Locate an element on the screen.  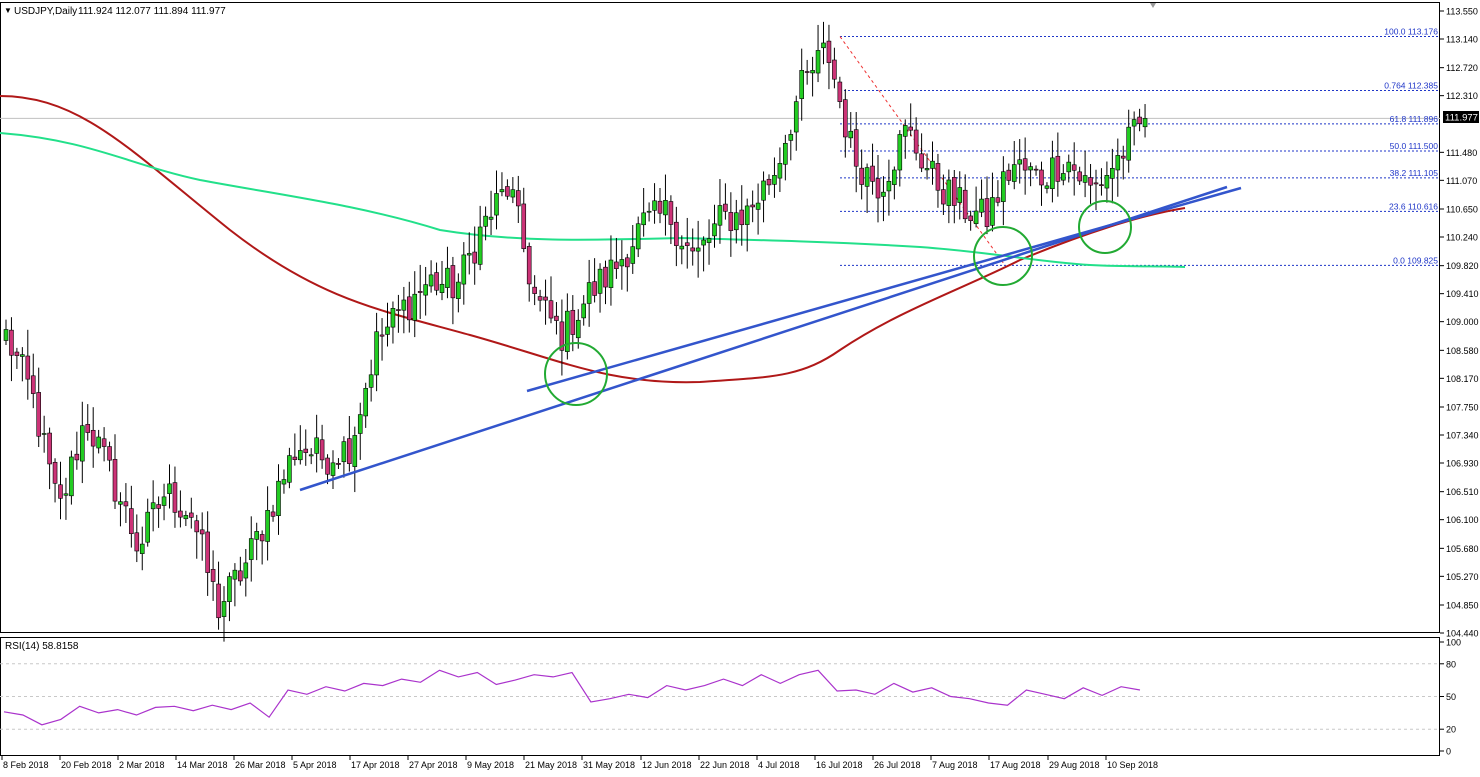
time-tick-label: 17 Apr 2018 is located at coordinates (375, 765).